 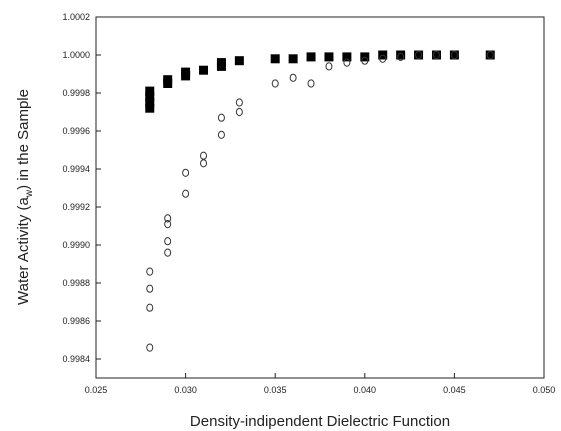 What do you see at coordinates (76, 131) in the screenshot?
I see `y-tick-label: 0.9996` at bounding box center [76, 131].